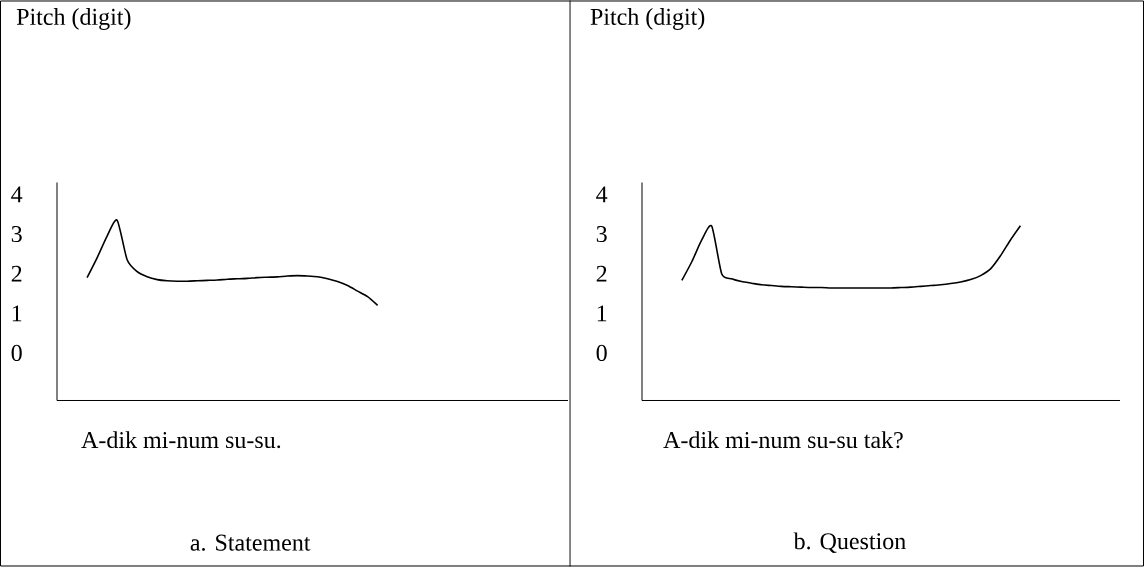 Image resolution: width=1144 pixels, height=567 pixels. Describe the element at coordinates (783, 440) in the screenshot. I see `x-axis-title: A-dik mi-num su-su tak?` at that location.